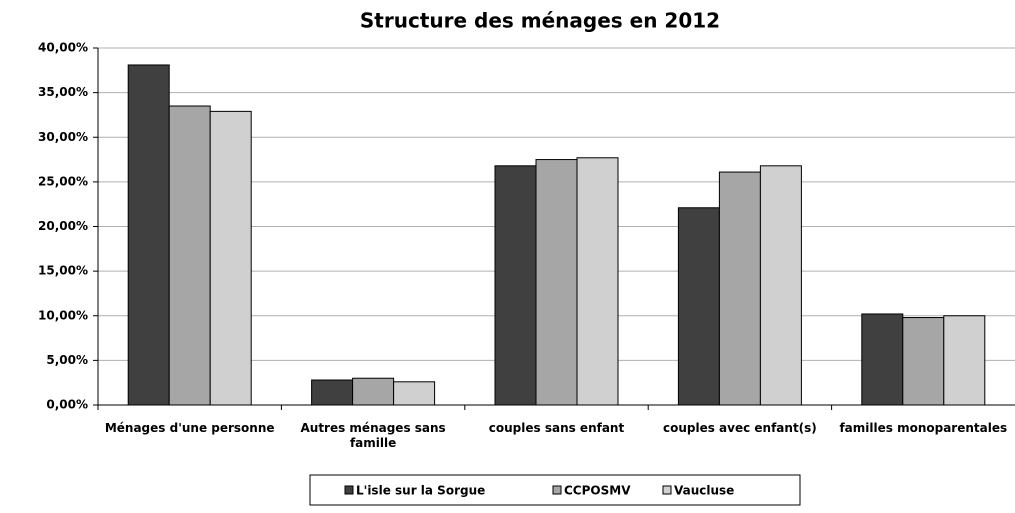 The width and height of the screenshot is (1015, 513). Describe the element at coordinates (704, 491) in the screenshot. I see `legend-label: Vaucluse` at that location.